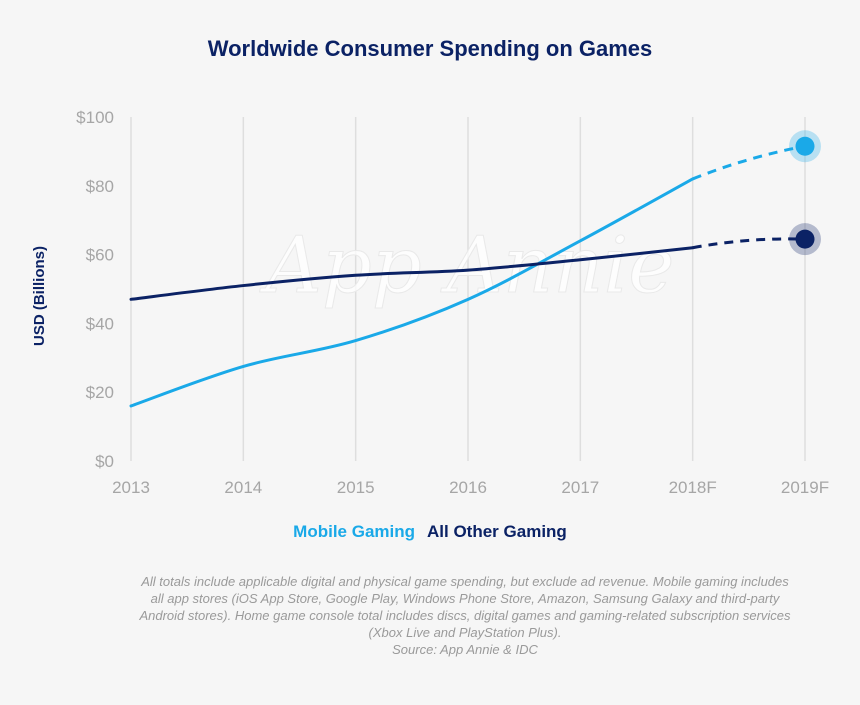 The height and width of the screenshot is (705, 860). What do you see at coordinates (100, 186) in the screenshot?
I see `y-tick-label: $80` at bounding box center [100, 186].